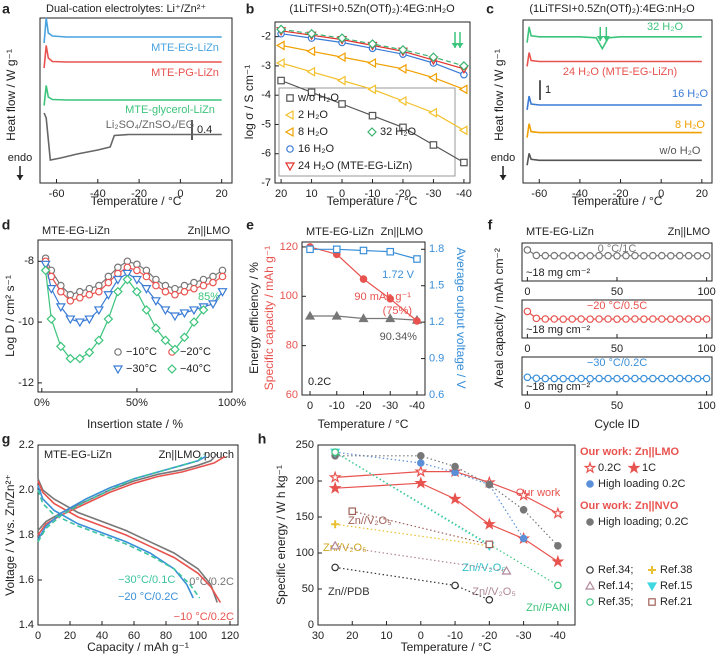  What do you see at coordinates (382, 297) in the screenshot?
I see `value-label: 90 mAh g⁻¹` at bounding box center [382, 297].